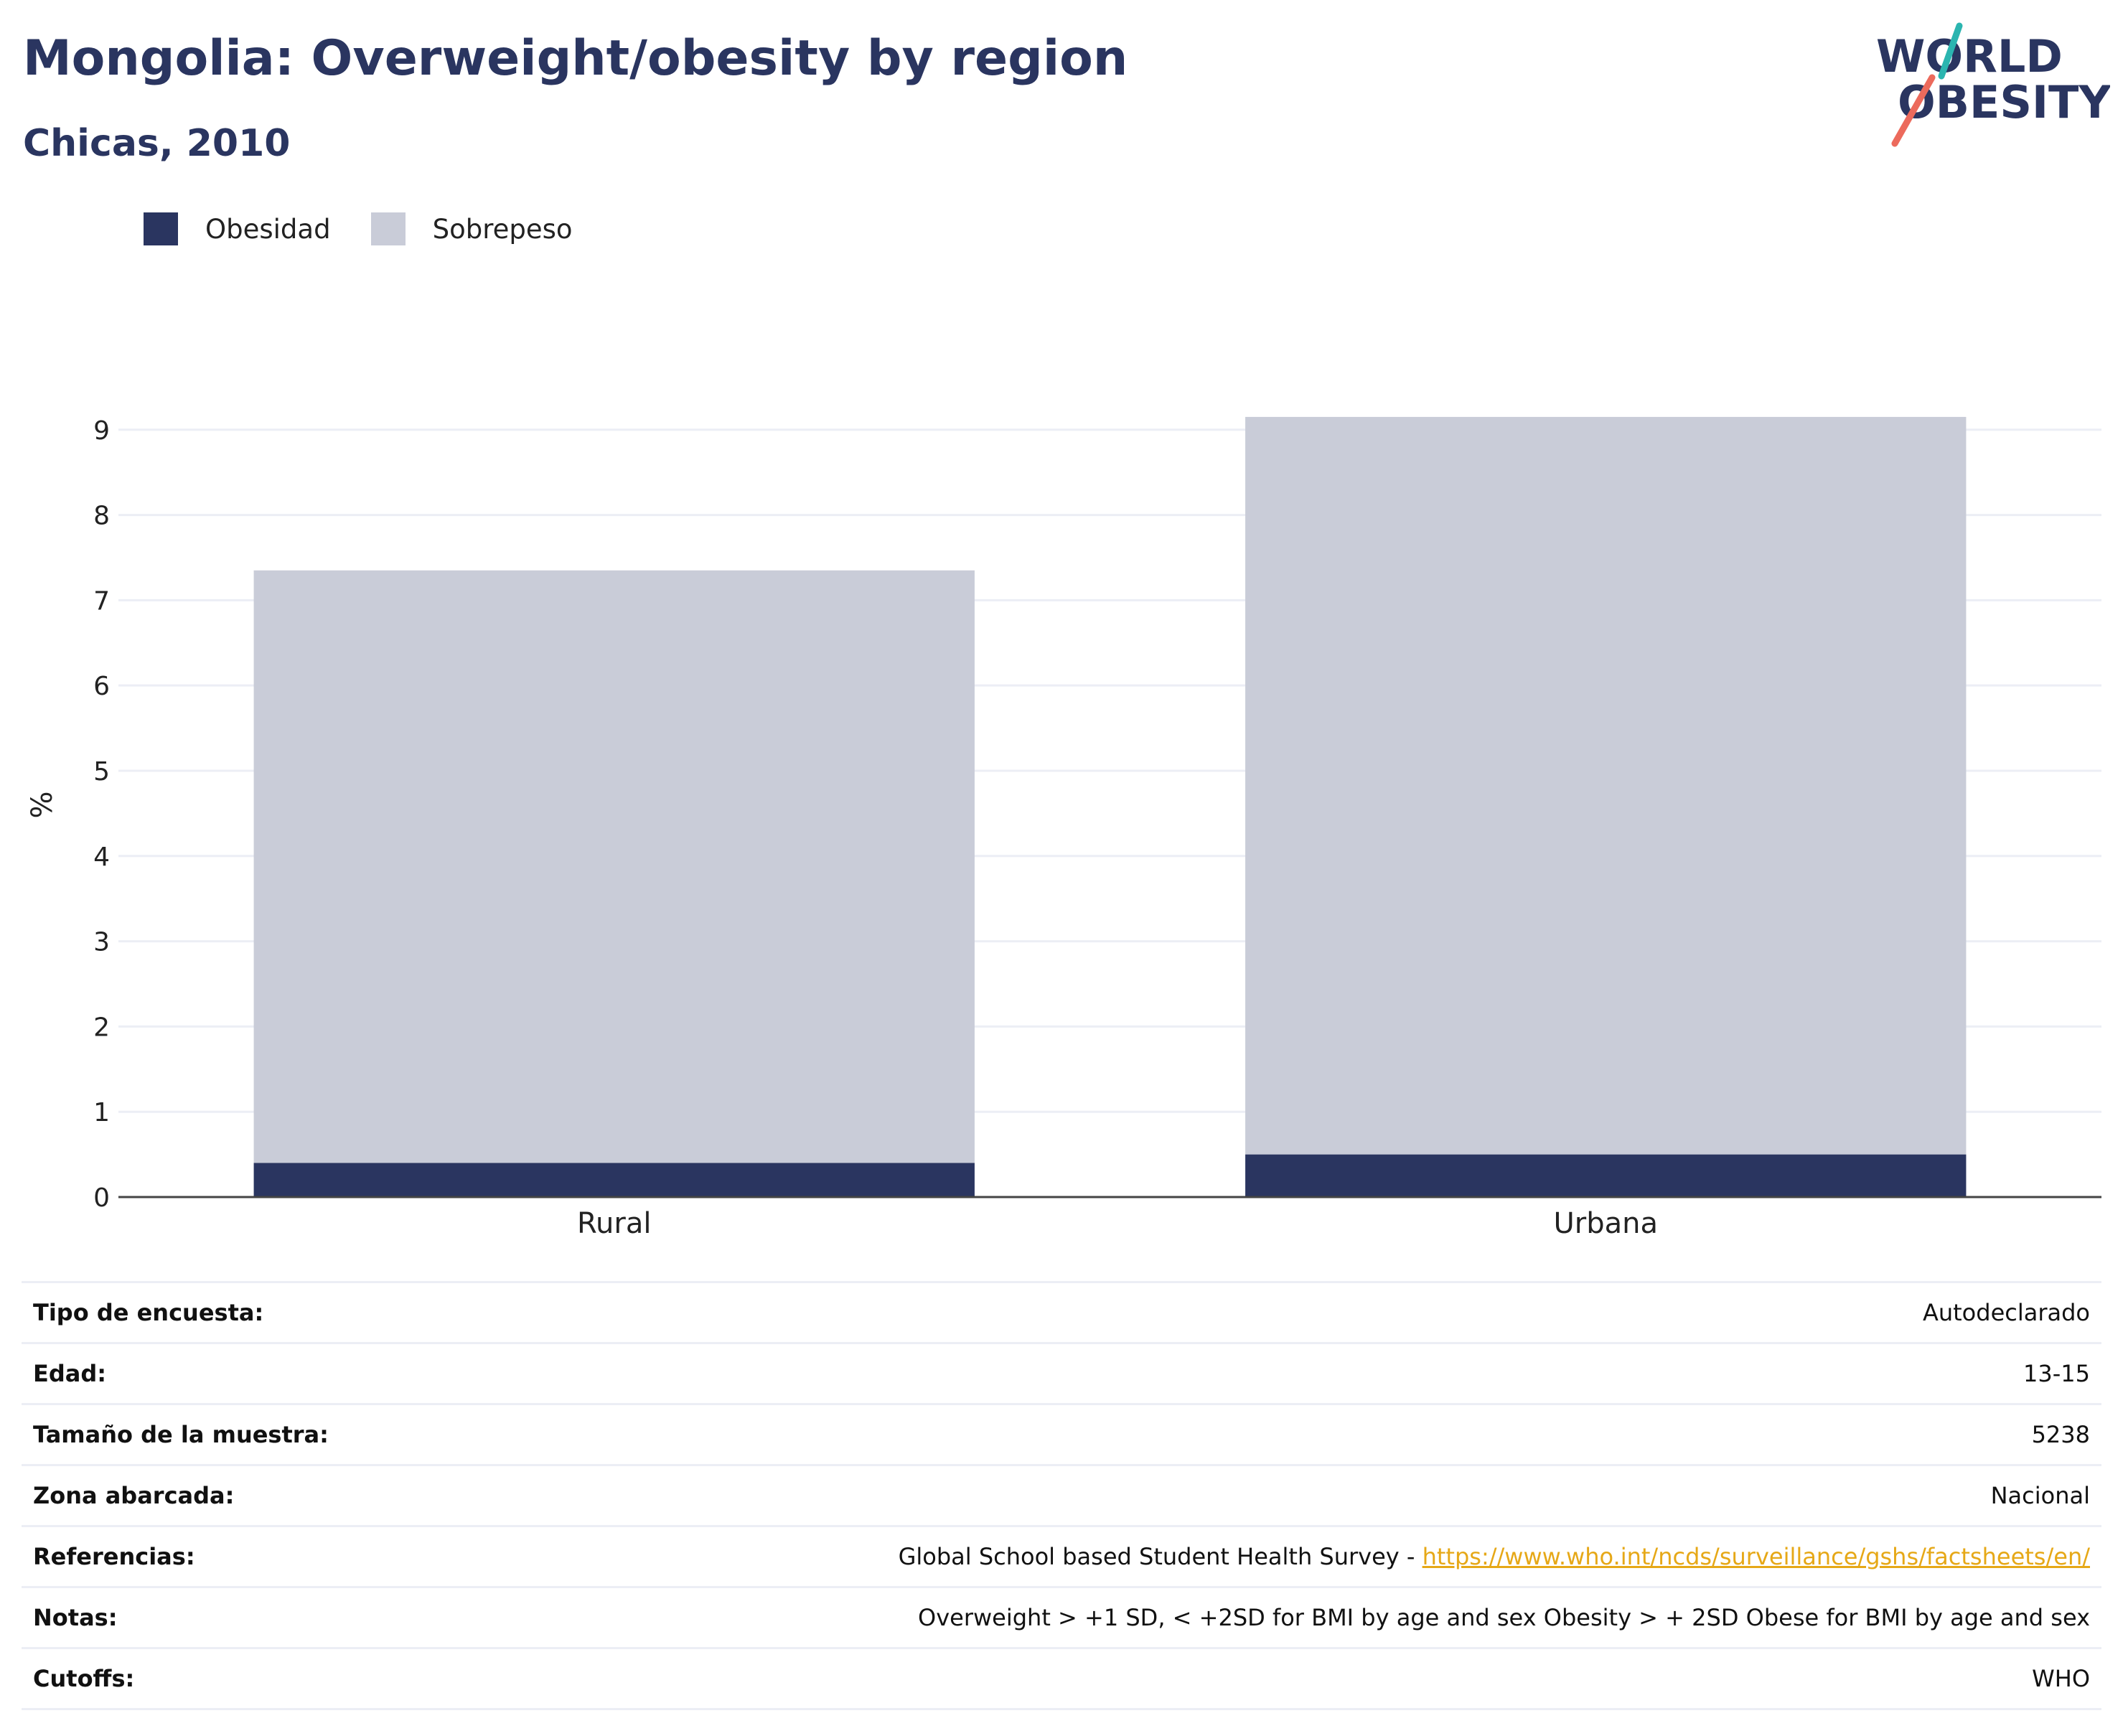  Describe the element at coordinates (1277, 1312) in the screenshot. I see `info-value: Autodeclarado` at that location.